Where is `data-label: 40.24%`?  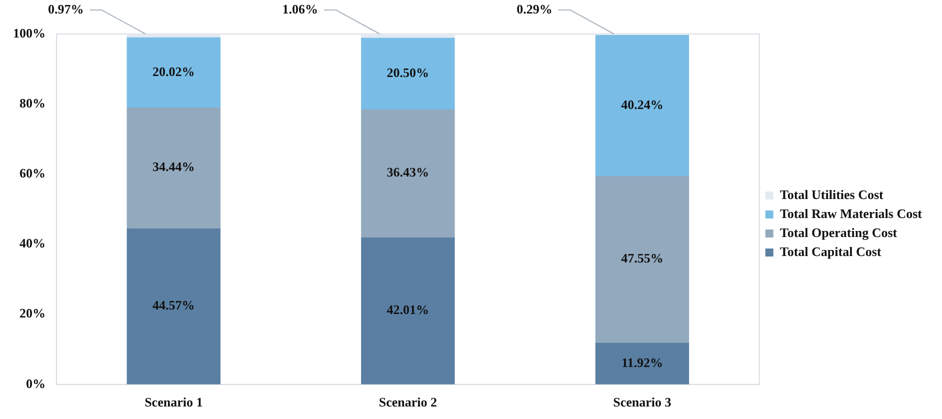
data-label: 40.24% is located at coordinates (642, 104).